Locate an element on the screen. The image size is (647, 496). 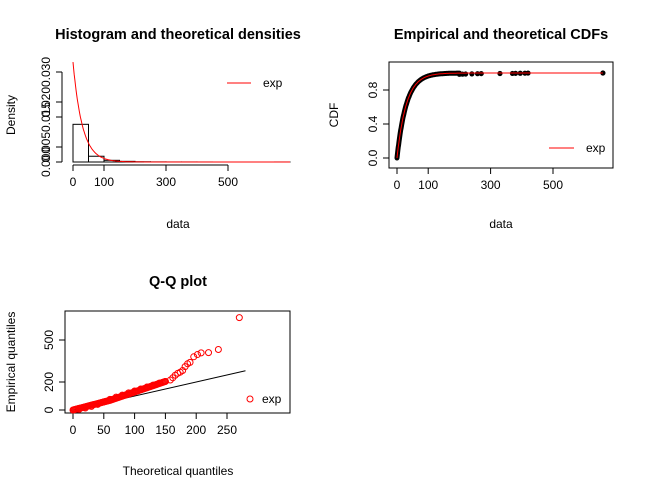
histogram-bars is located at coordinates (181, 143).